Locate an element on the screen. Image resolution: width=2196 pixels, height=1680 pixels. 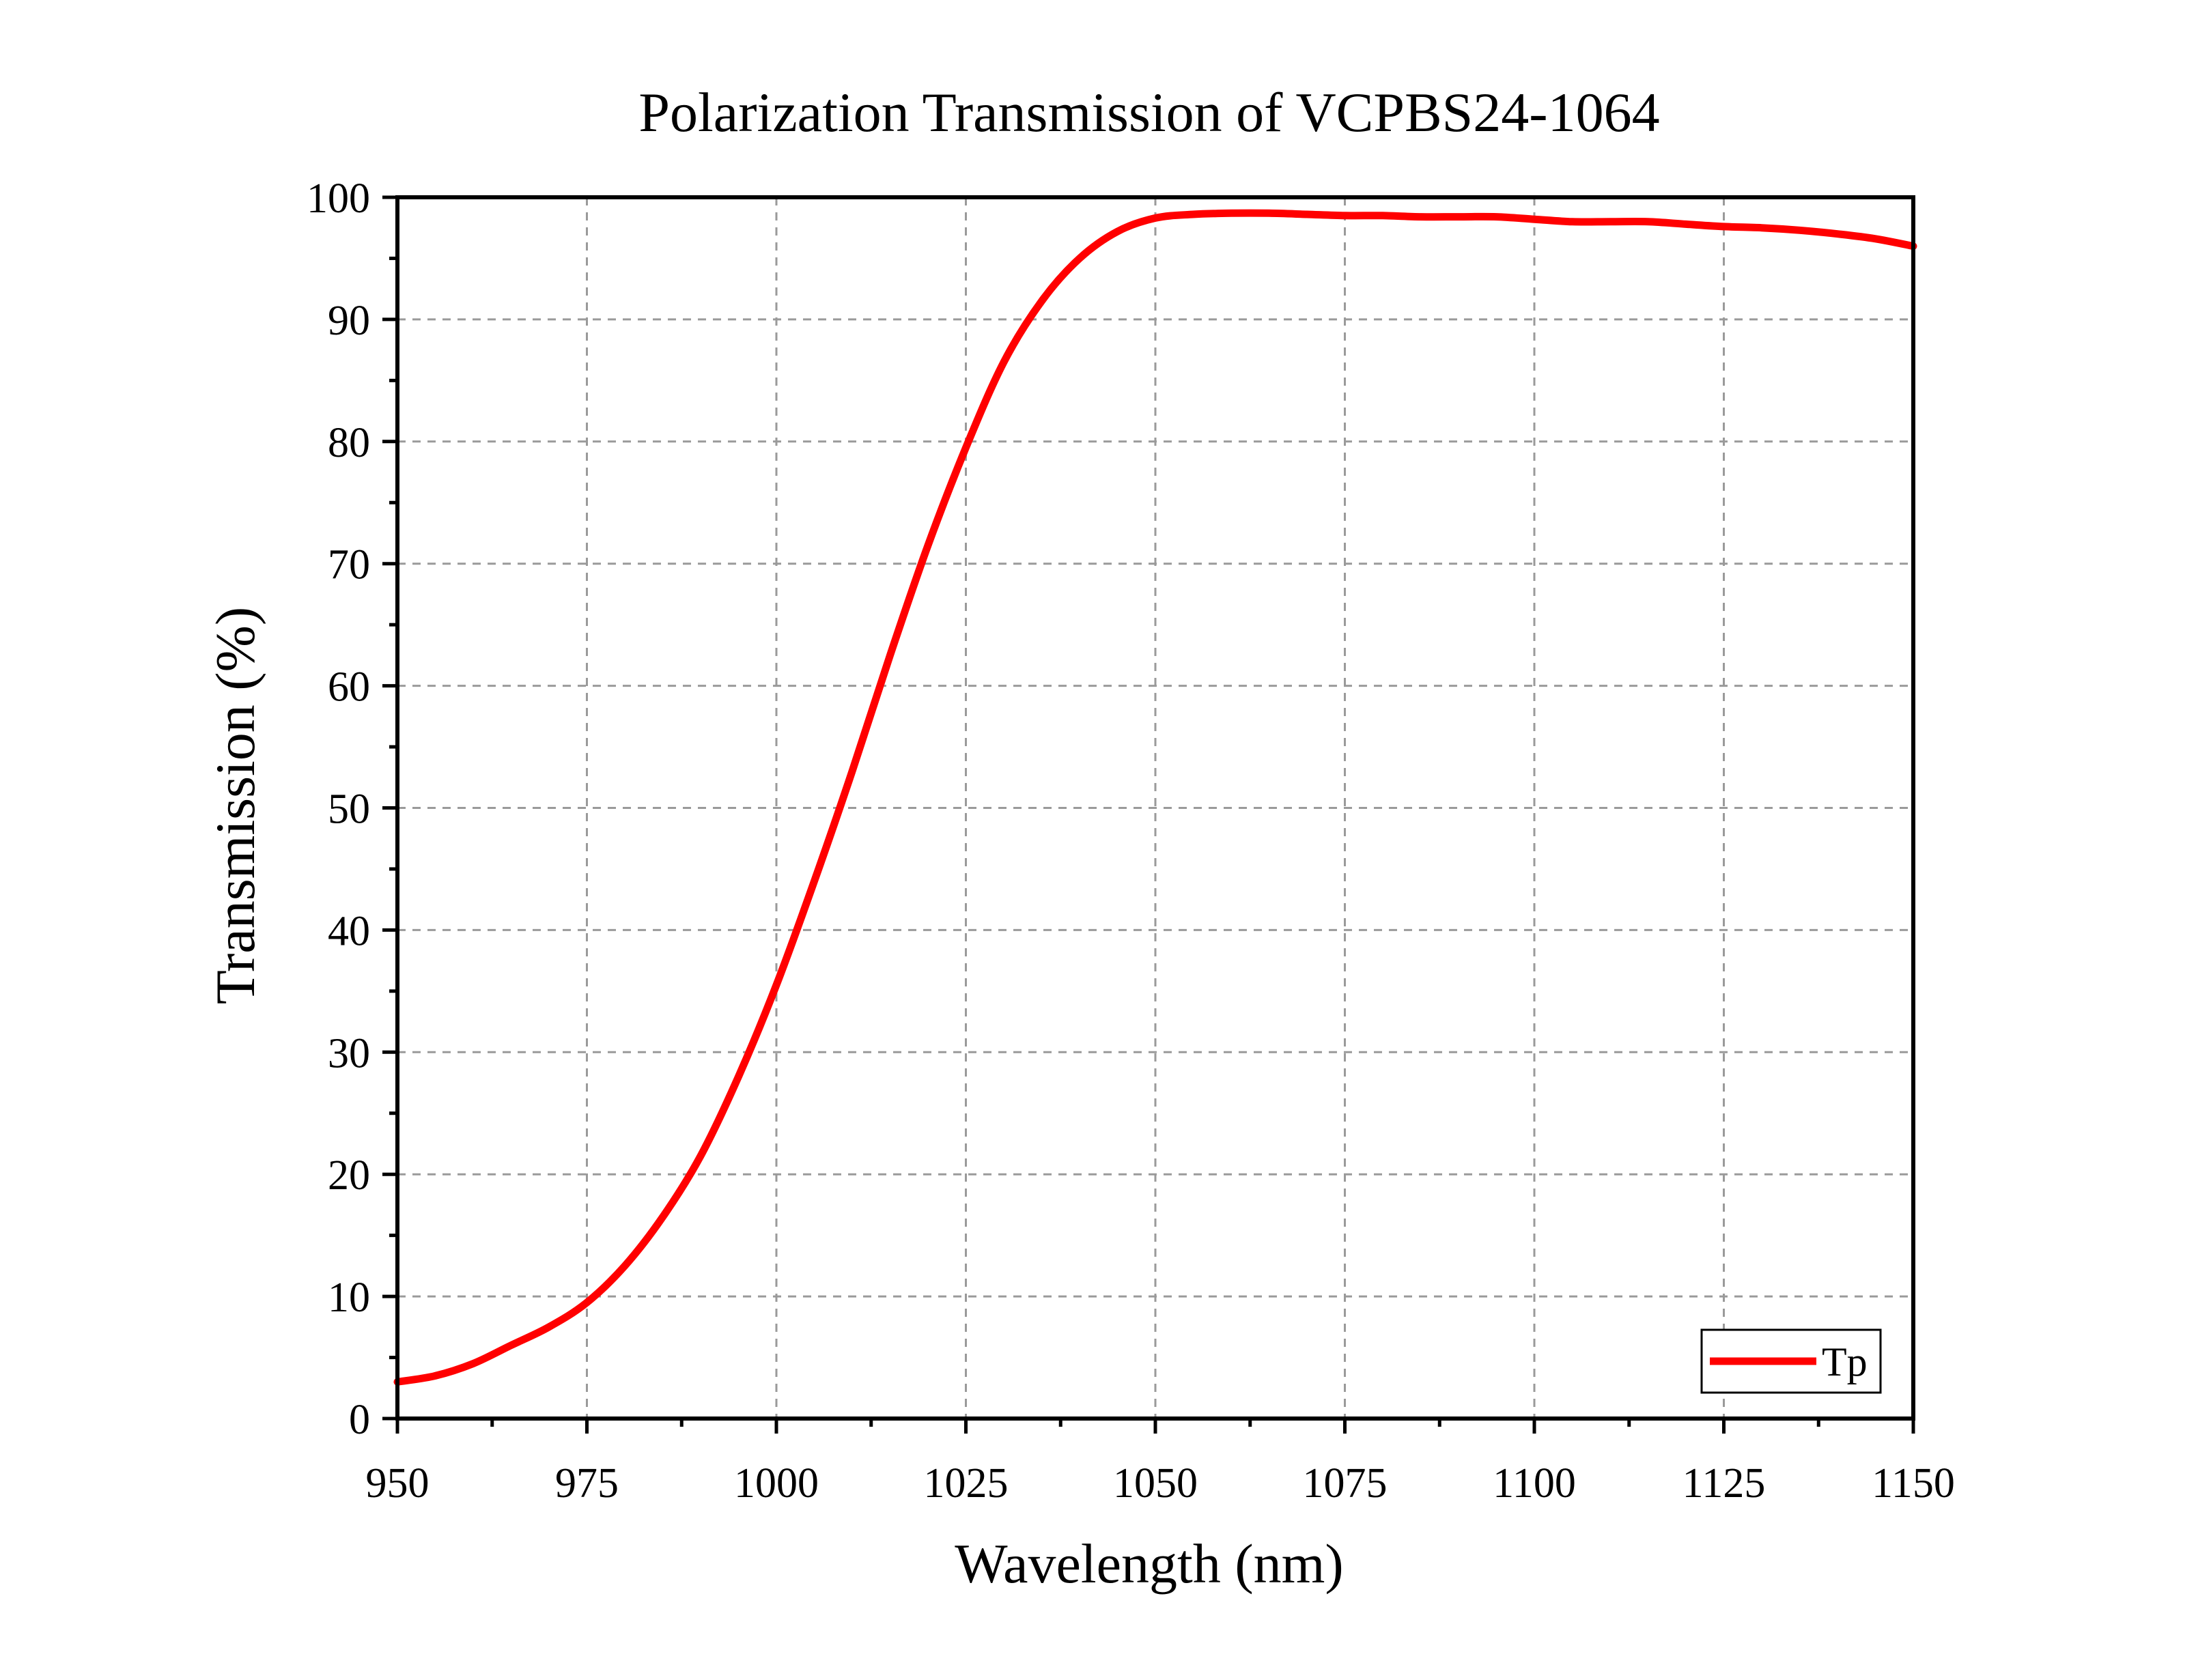
y-tick-label: 30 is located at coordinates (349, 1053).